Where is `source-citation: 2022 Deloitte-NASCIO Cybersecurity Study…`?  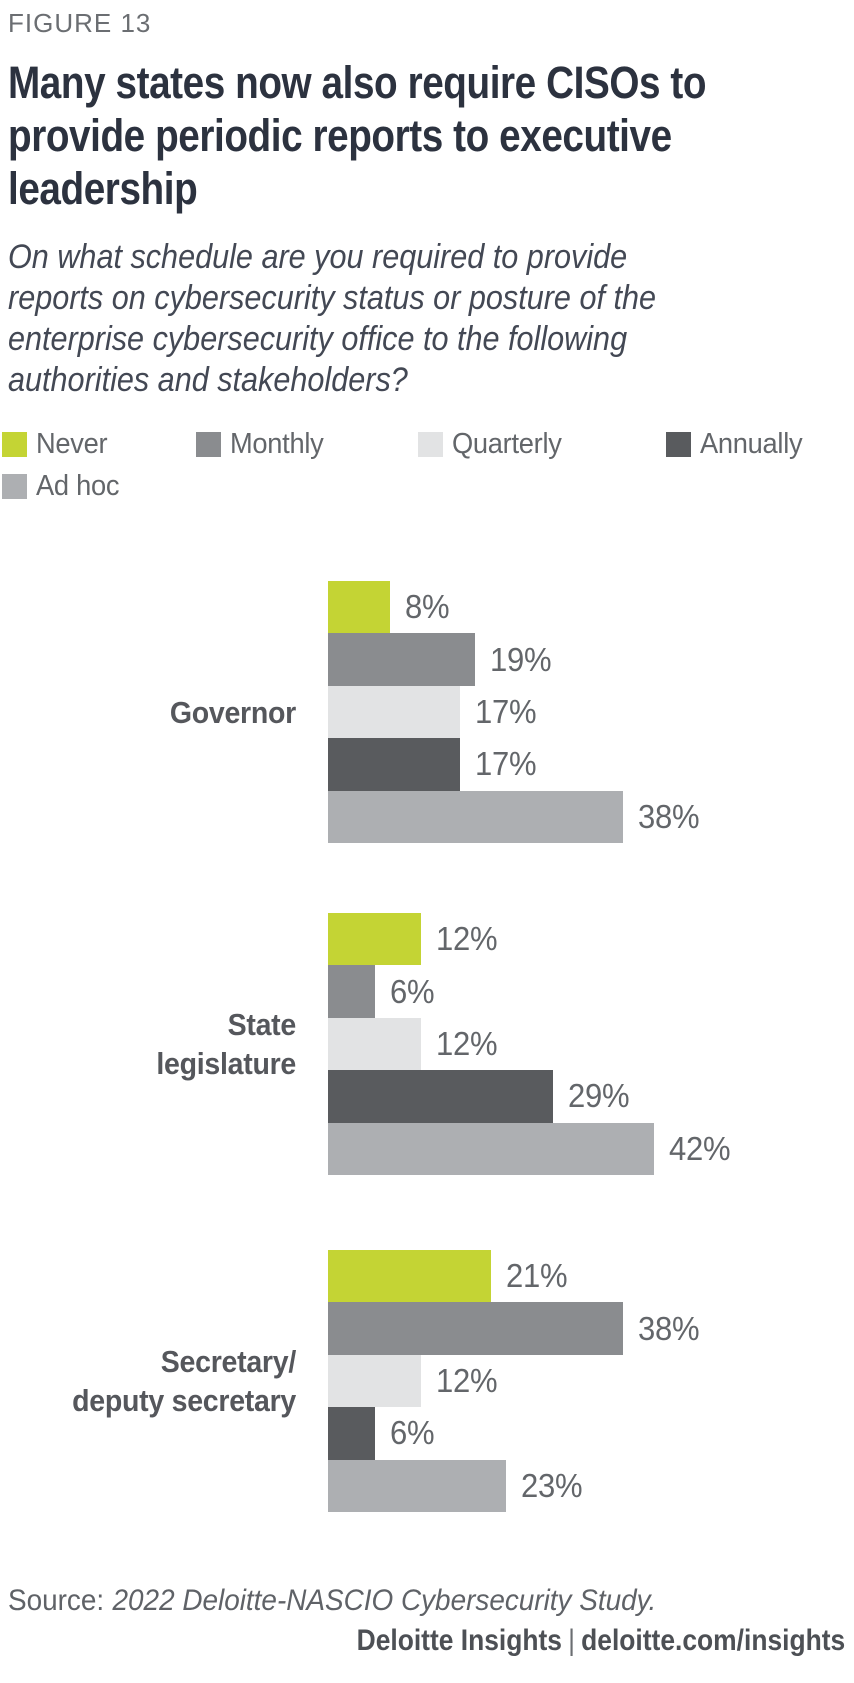 source-citation: 2022 Deloitte-NASCIO Cybersecurity Study… is located at coordinates (384, 1600).